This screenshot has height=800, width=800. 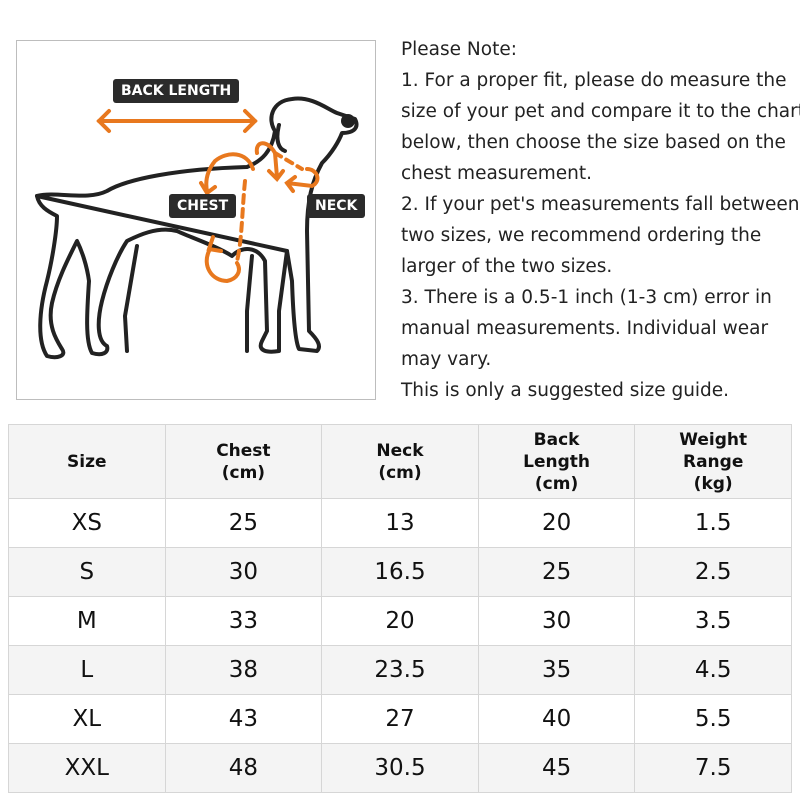 What do you see at coordinates (713, 523) in the screenshot?
I see `cell-weight-range: 1.5` at bounding box center [713, 523].